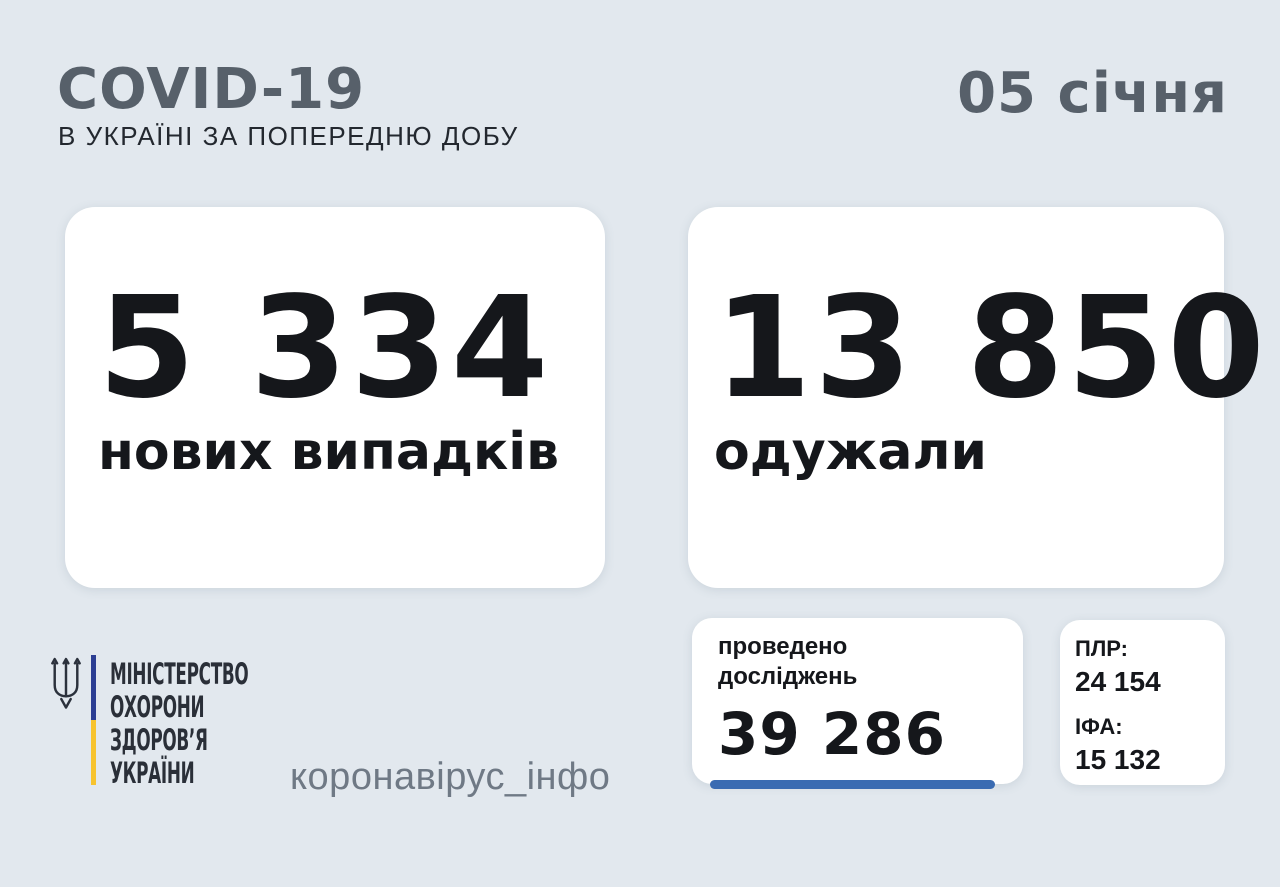 Image resolution: width=1280 pixels, height=887 pixels. What do you see at coordinates (1099, 726) in the screenshot?
I see `ifa-label: ІФА:` at bounding box center [1099, 726].